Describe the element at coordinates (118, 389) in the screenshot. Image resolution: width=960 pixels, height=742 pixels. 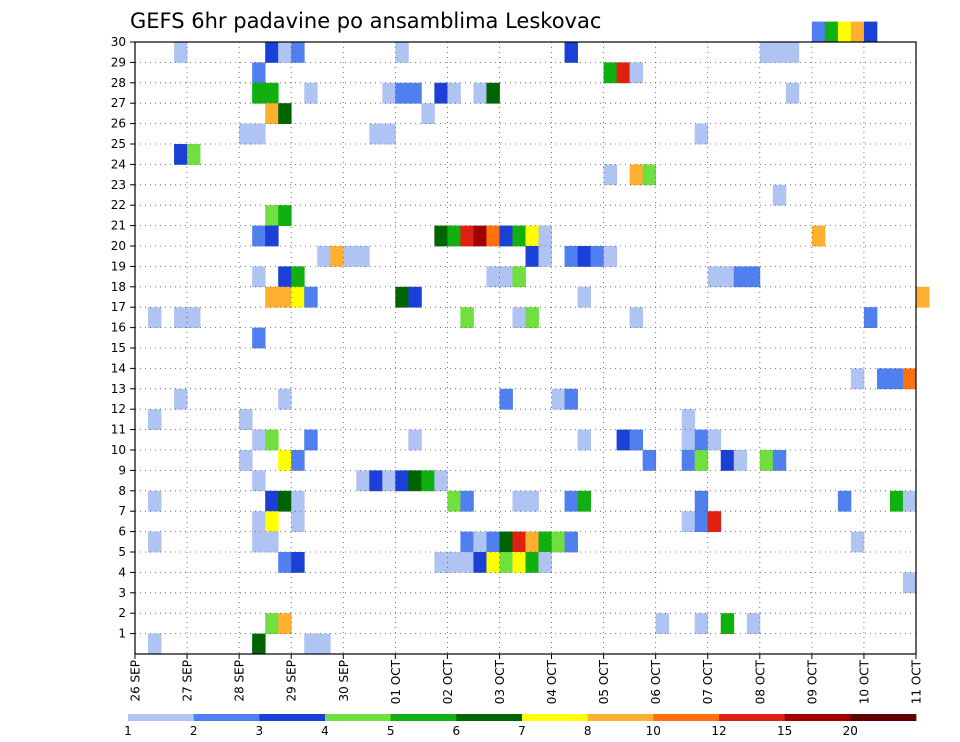
I see `y-tick-label: 13` at that location.